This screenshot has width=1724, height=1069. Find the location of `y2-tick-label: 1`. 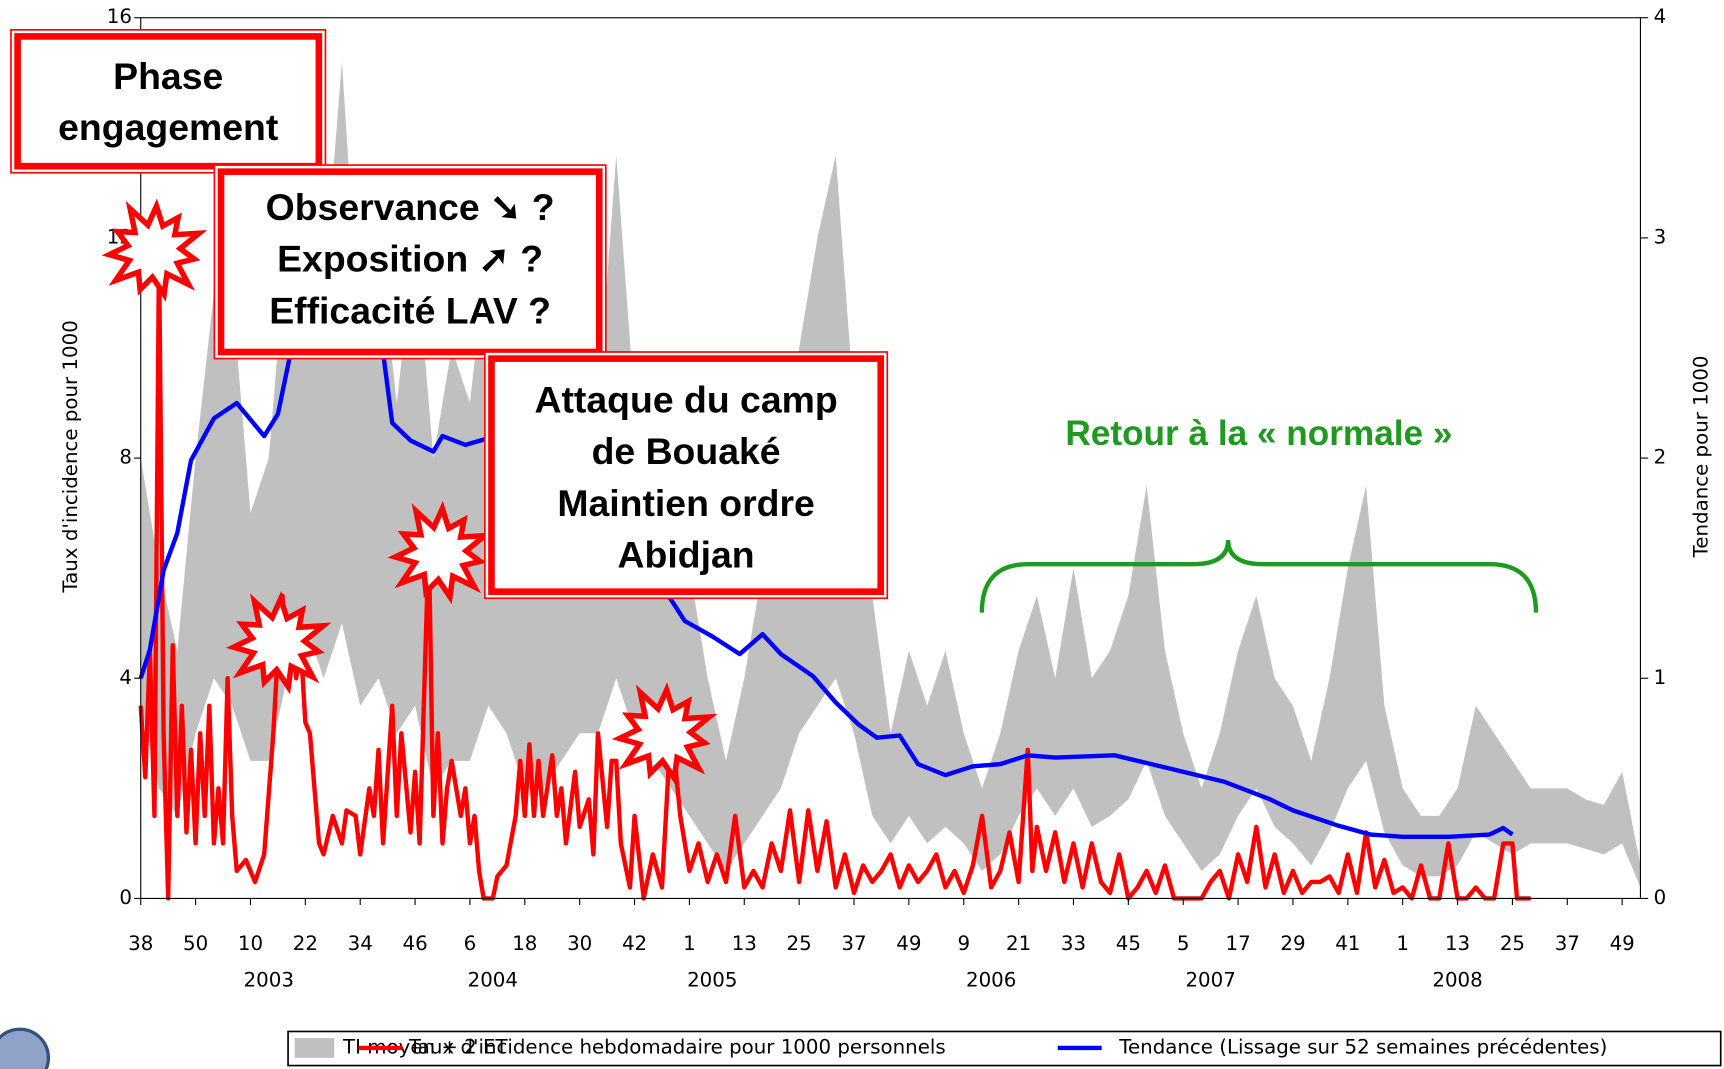

y2-tick-label: 1 is located at coordinates (1660, 677).